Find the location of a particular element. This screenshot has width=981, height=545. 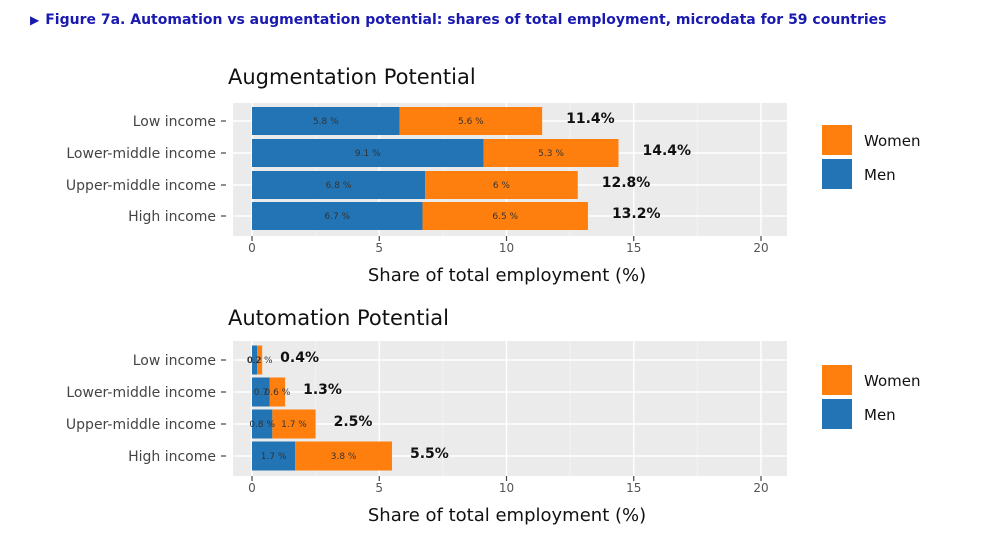

bar-total-label: 14.4% is located at coordinates (666, 151).